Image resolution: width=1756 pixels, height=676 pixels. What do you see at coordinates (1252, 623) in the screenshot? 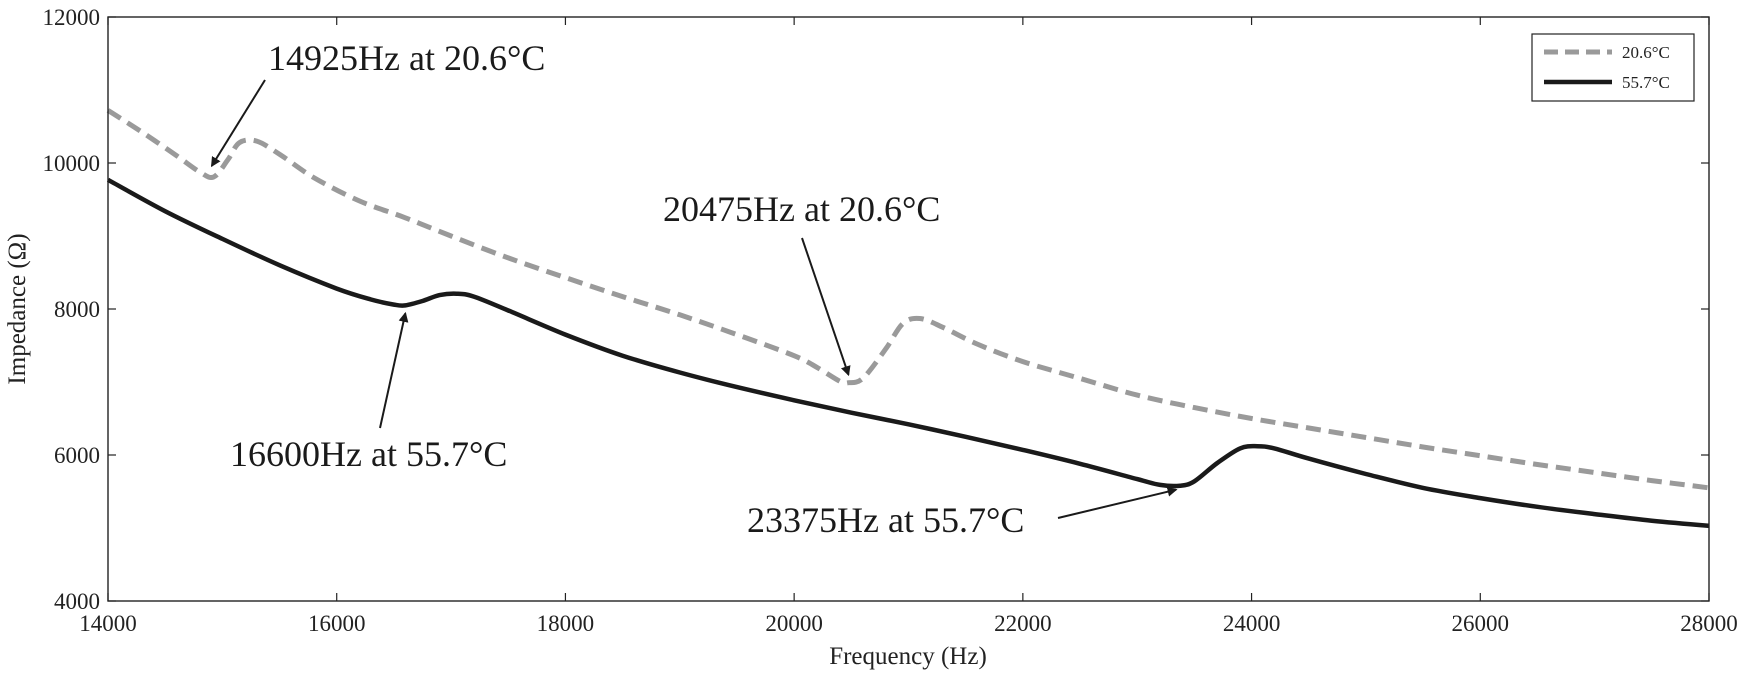
I see `x-tick-label: 24000` at bounding box center [1252, 623].